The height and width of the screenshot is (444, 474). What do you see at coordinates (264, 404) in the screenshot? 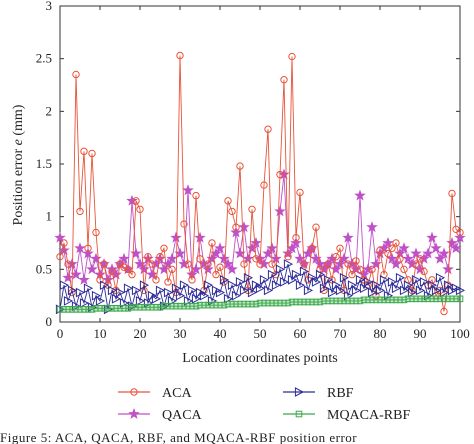
I see `legend: ACA QACA RBF MQACA-RBF` at bounding box center [264, 404].